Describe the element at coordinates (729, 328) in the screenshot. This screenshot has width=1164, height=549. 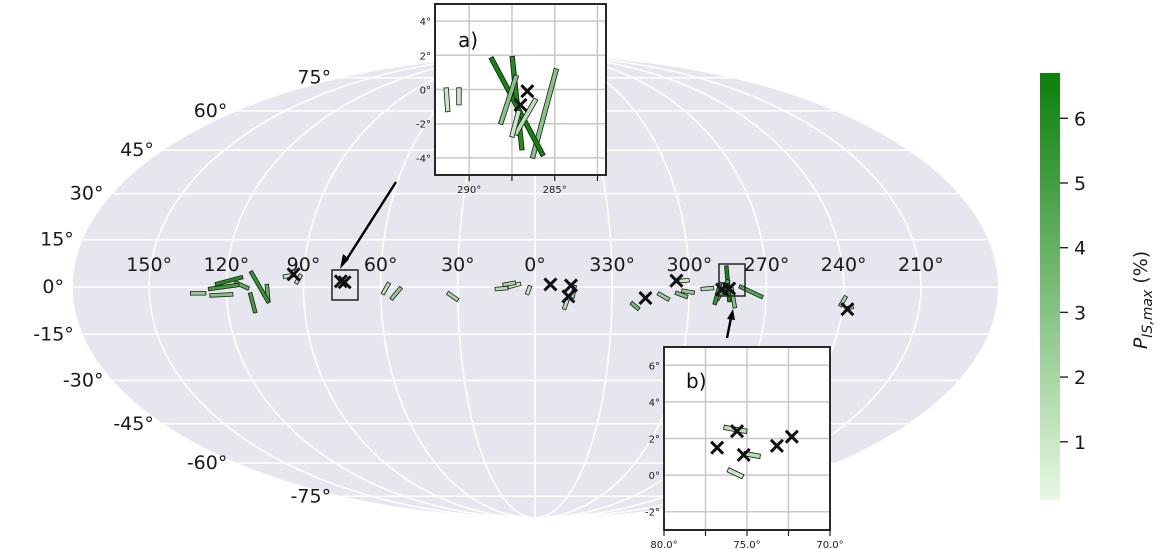
I see `arrow-to-box-b` at that location.